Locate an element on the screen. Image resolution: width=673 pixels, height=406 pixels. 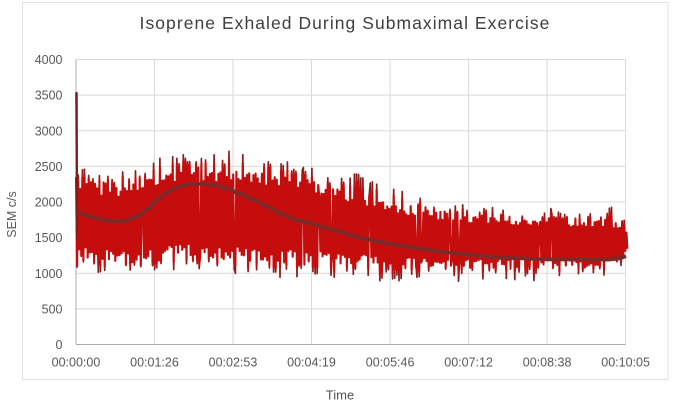
svg-text: 00:05:46 is located at coordinates (390, 363).